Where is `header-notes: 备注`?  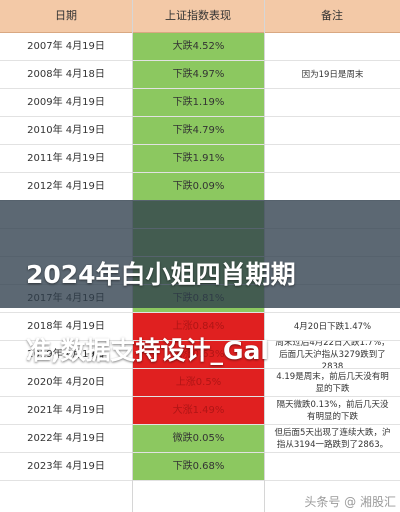 header-notes: 备注 is located at coordinates (332, 15).